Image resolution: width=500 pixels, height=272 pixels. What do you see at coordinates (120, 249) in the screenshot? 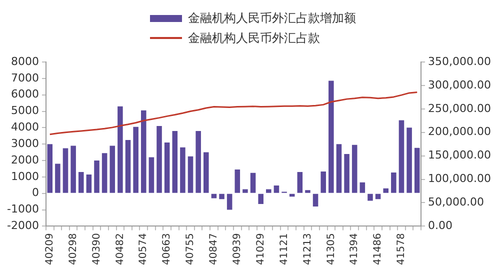
I see `x-tick-label: 40482` at bounding box center [120, 249].